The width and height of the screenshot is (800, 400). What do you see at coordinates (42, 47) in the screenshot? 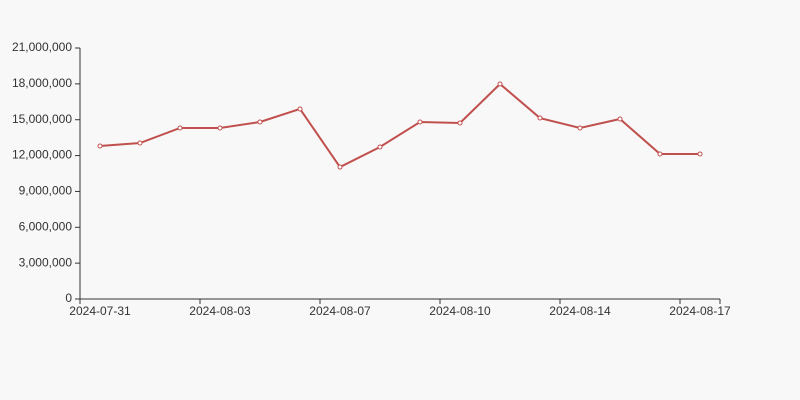
I see `y-tick-label: 21,000,000` at bounding box center [42, 47].